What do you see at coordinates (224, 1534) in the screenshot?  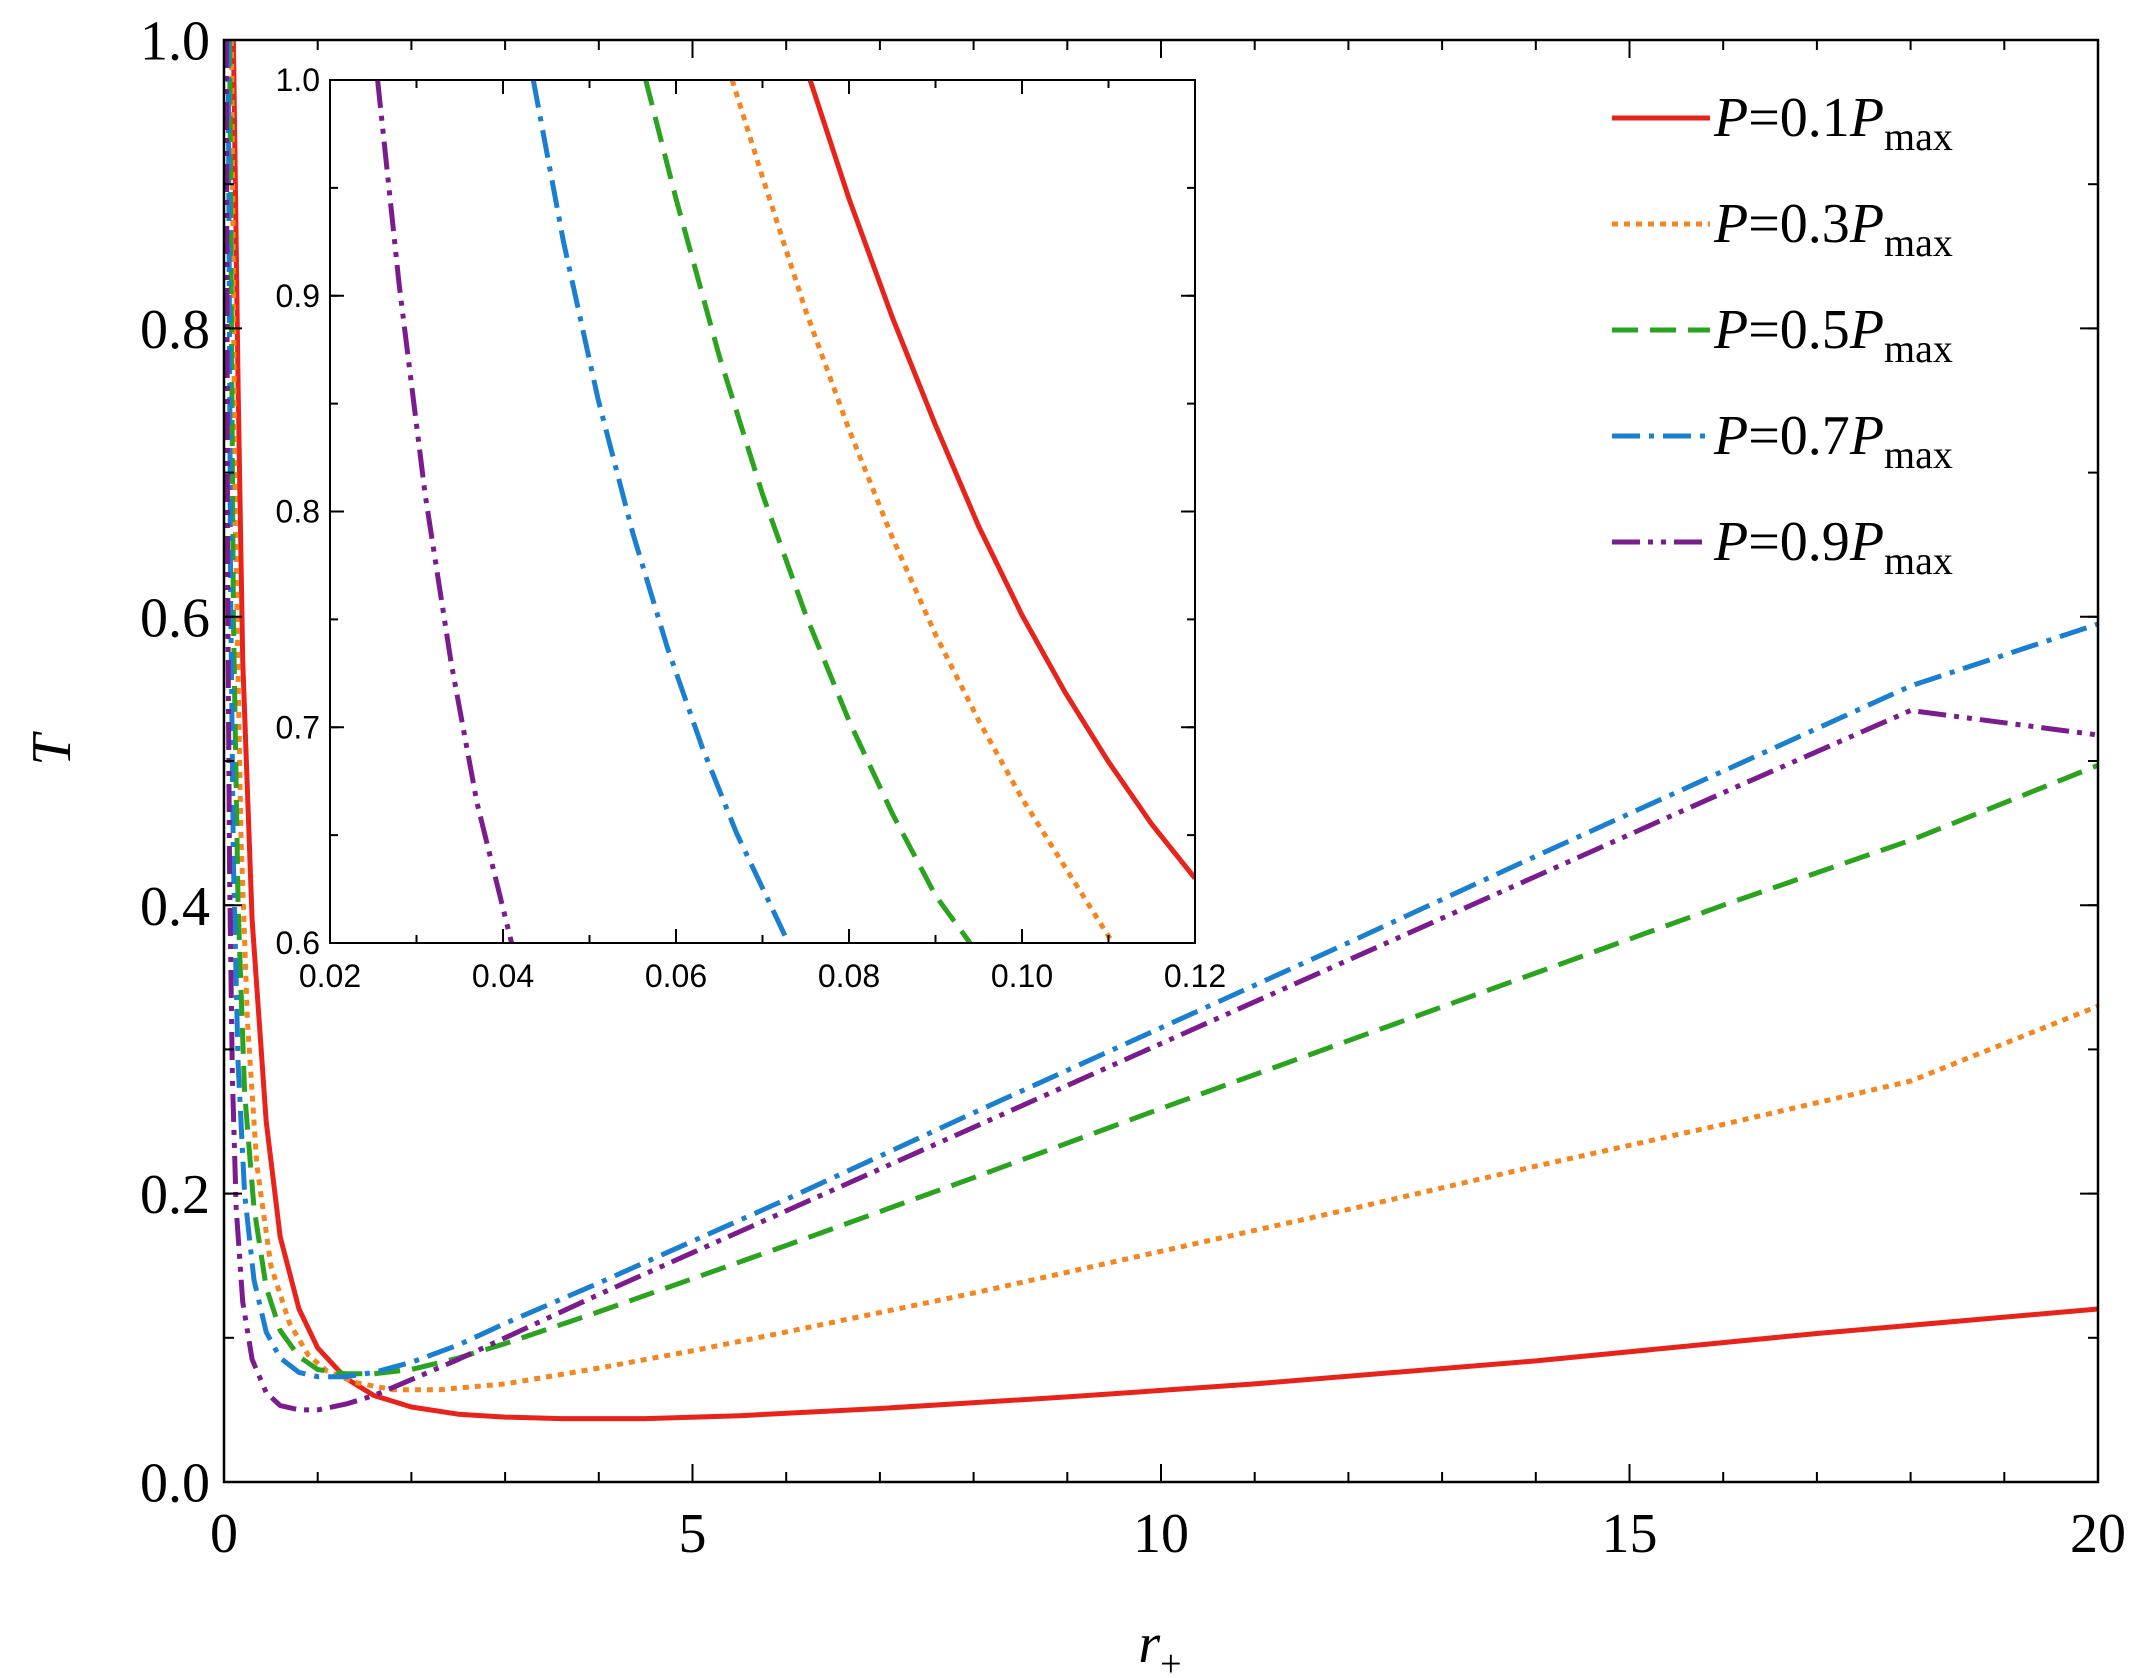 I see `main-x-tick-label: 0` at bounding box center [224, 1534].